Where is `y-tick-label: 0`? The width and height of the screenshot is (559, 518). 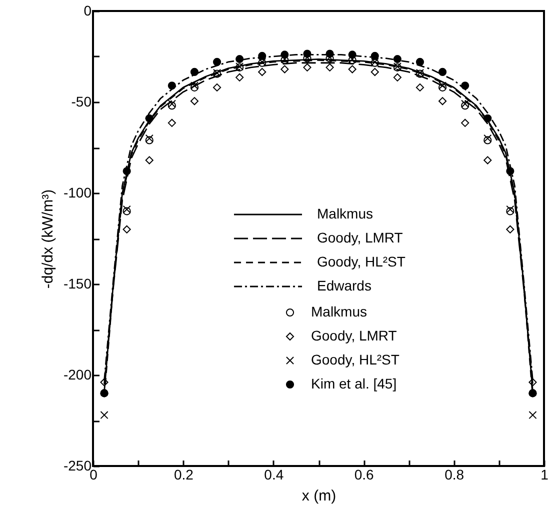 y-tick-label: 0 is located at coordinates (88, 10).